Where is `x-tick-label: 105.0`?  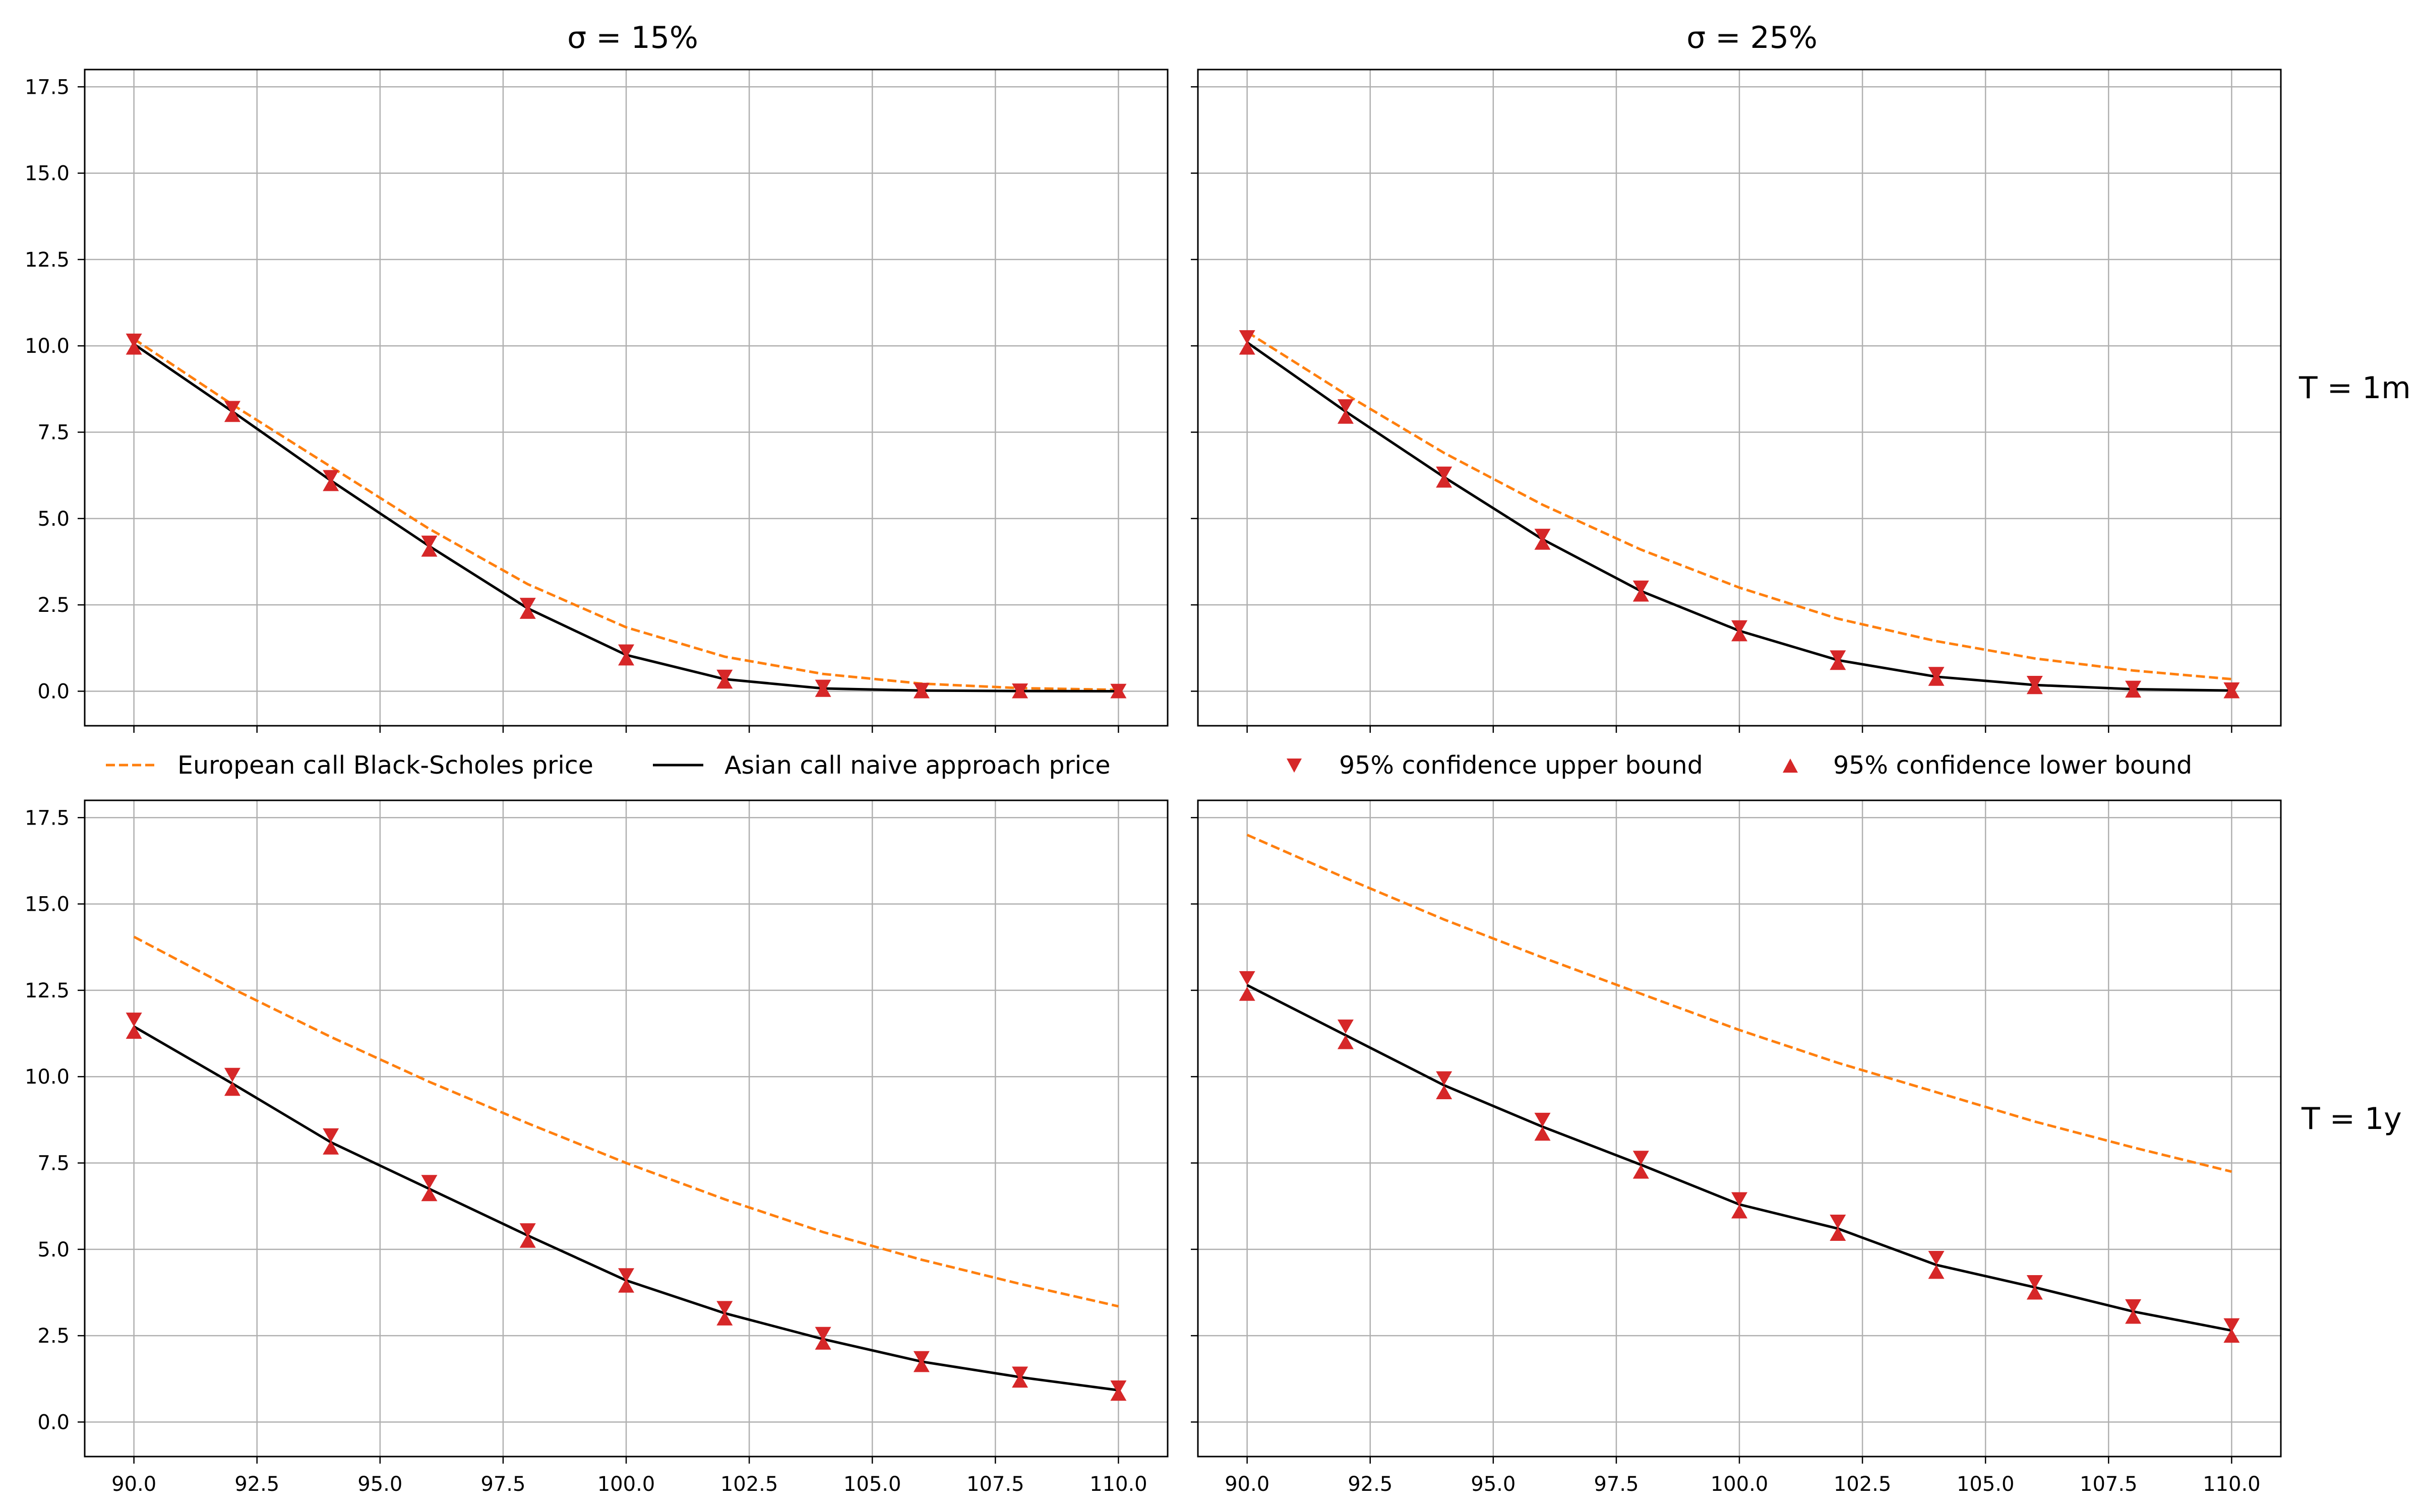
x-tick-label: 105.0 is located at coordinates (872, 1484).